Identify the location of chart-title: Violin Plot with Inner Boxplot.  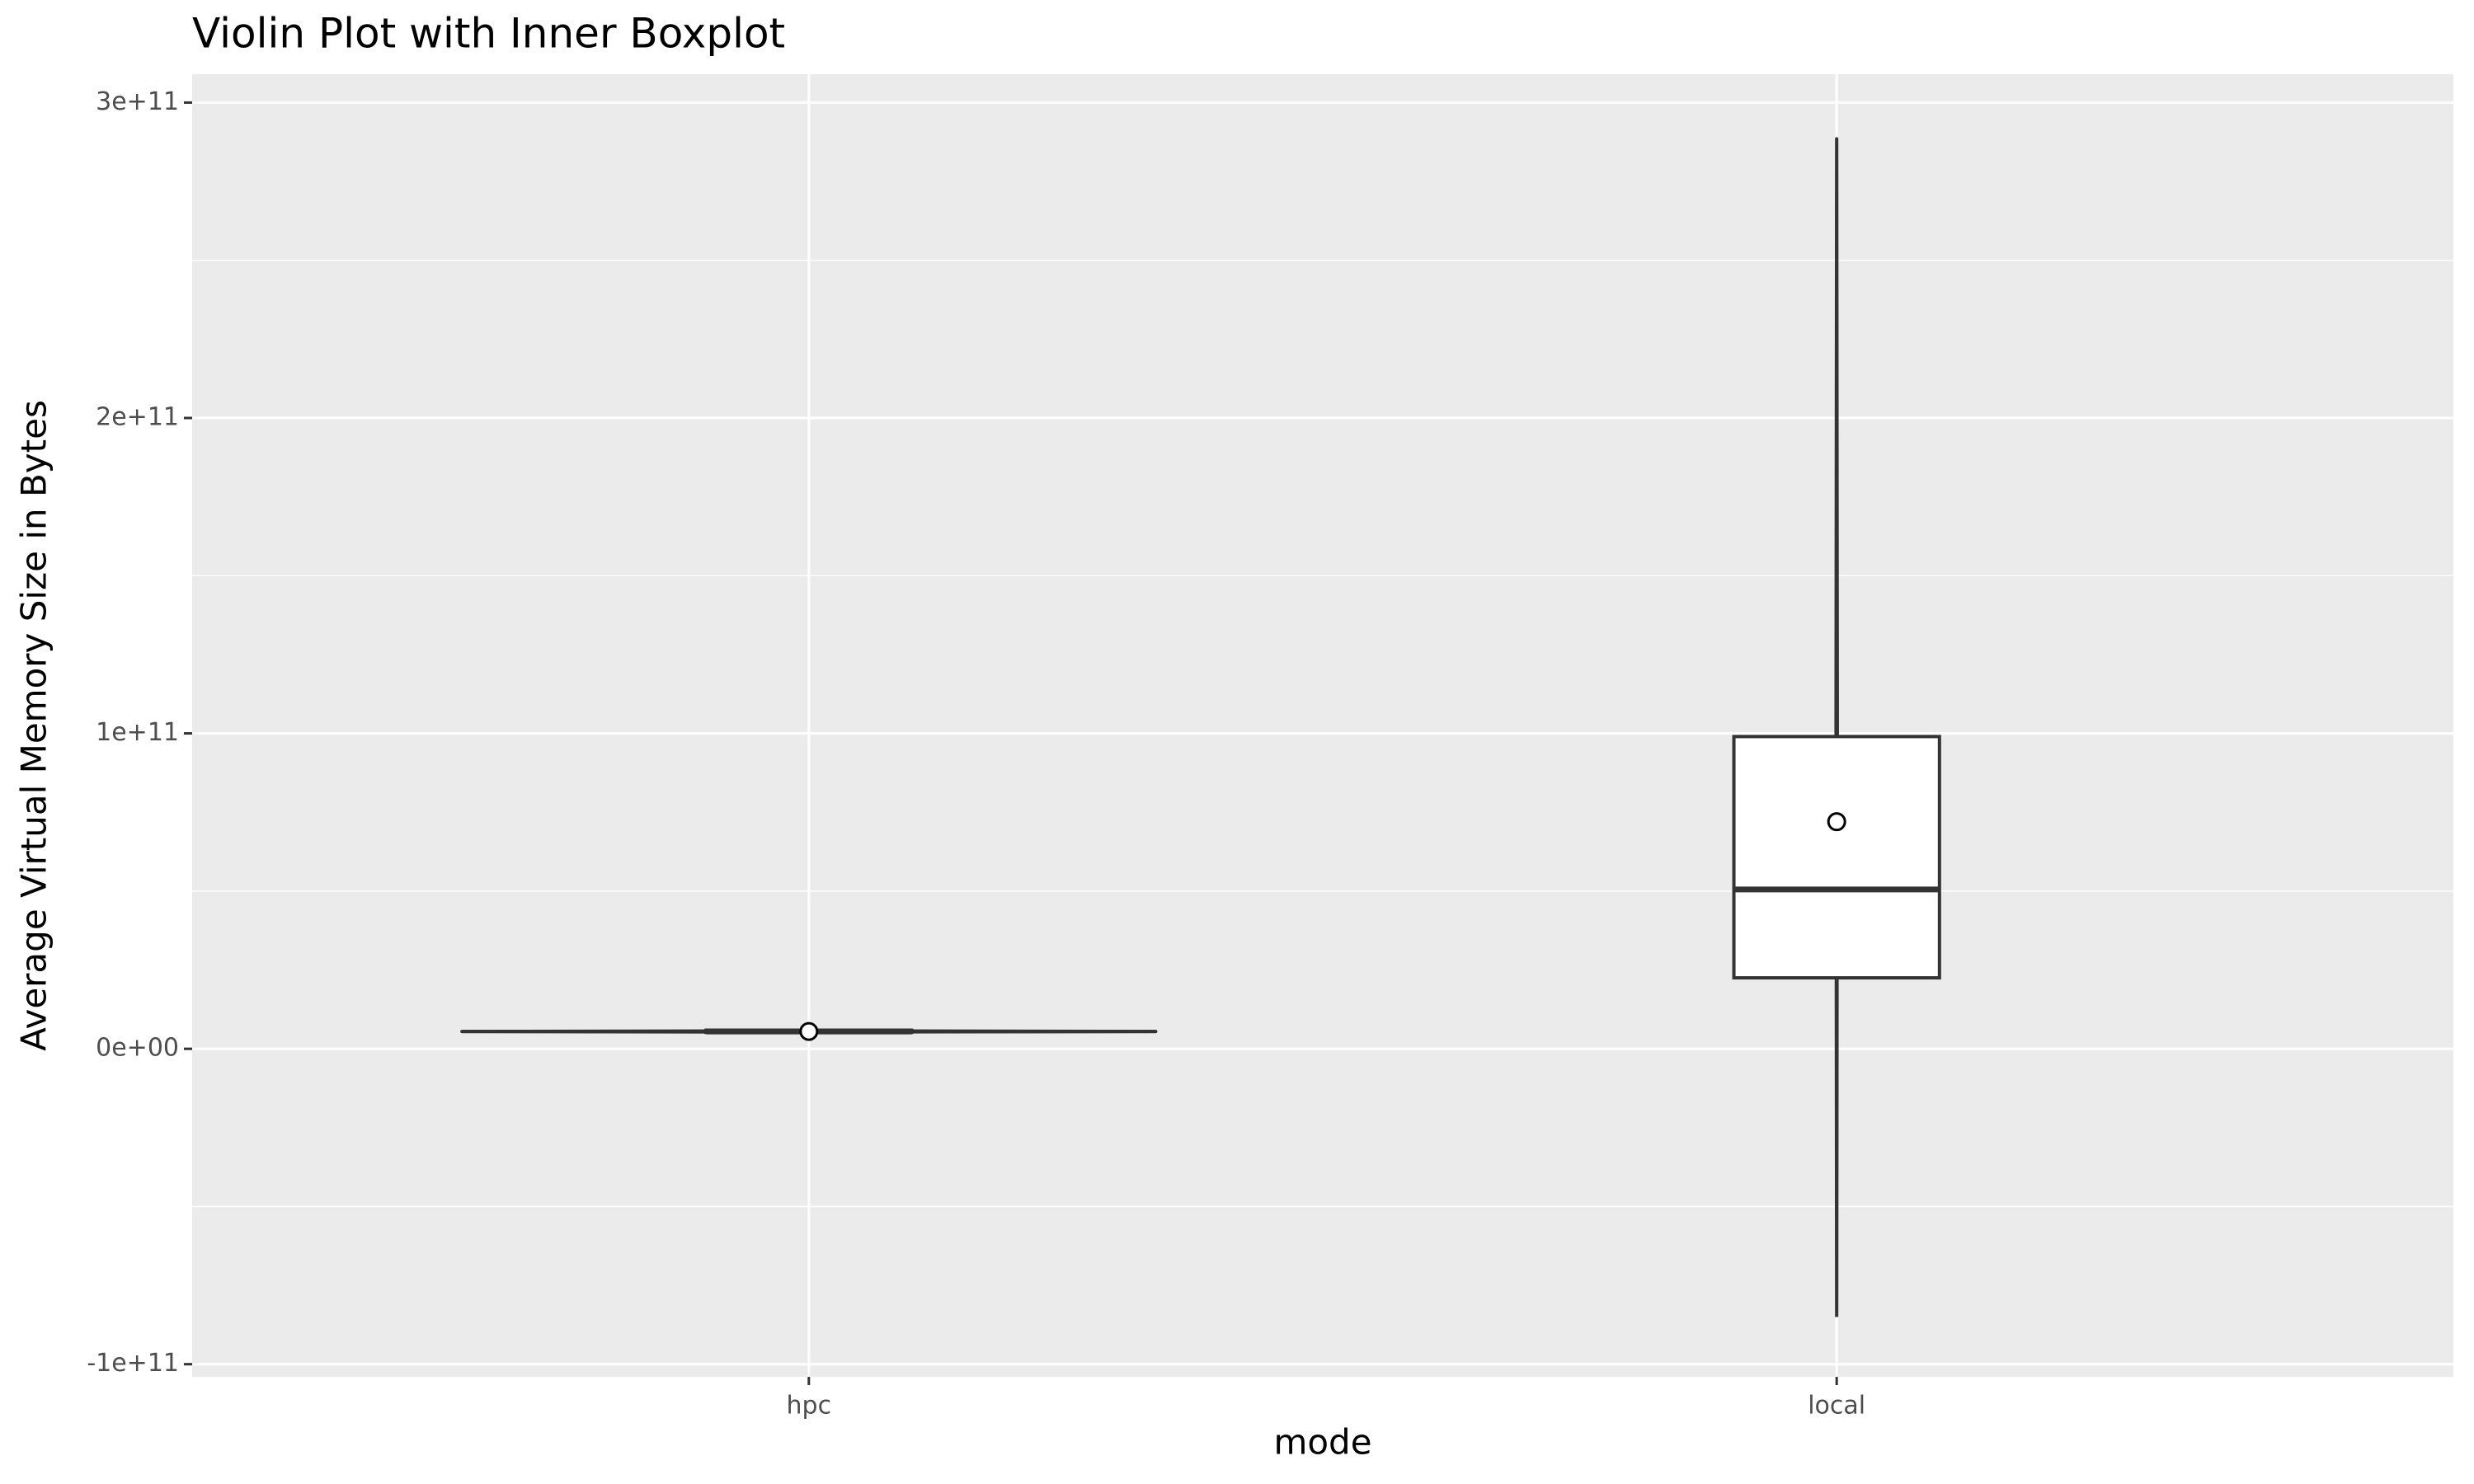
(488, 34).